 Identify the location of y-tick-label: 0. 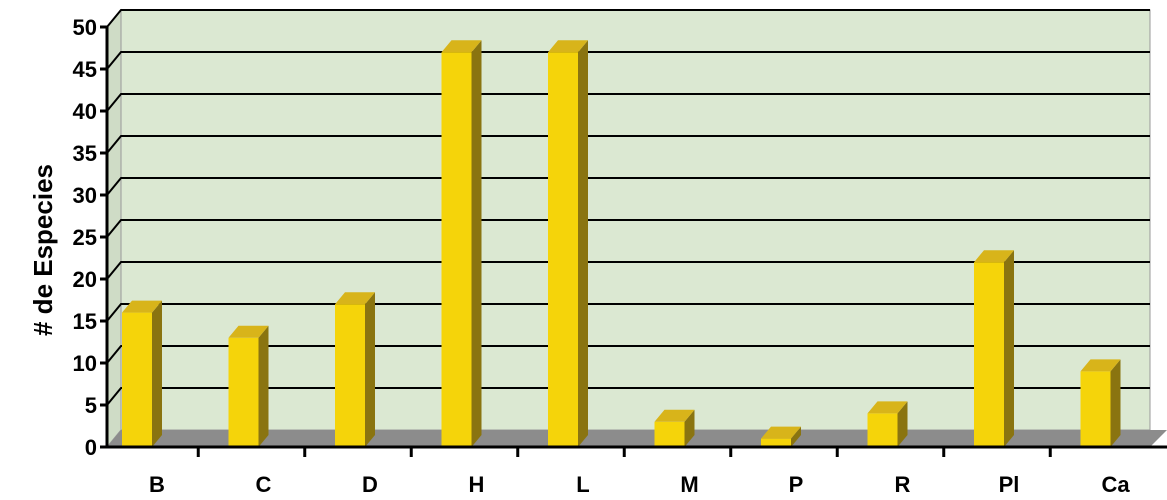
(91, 447).